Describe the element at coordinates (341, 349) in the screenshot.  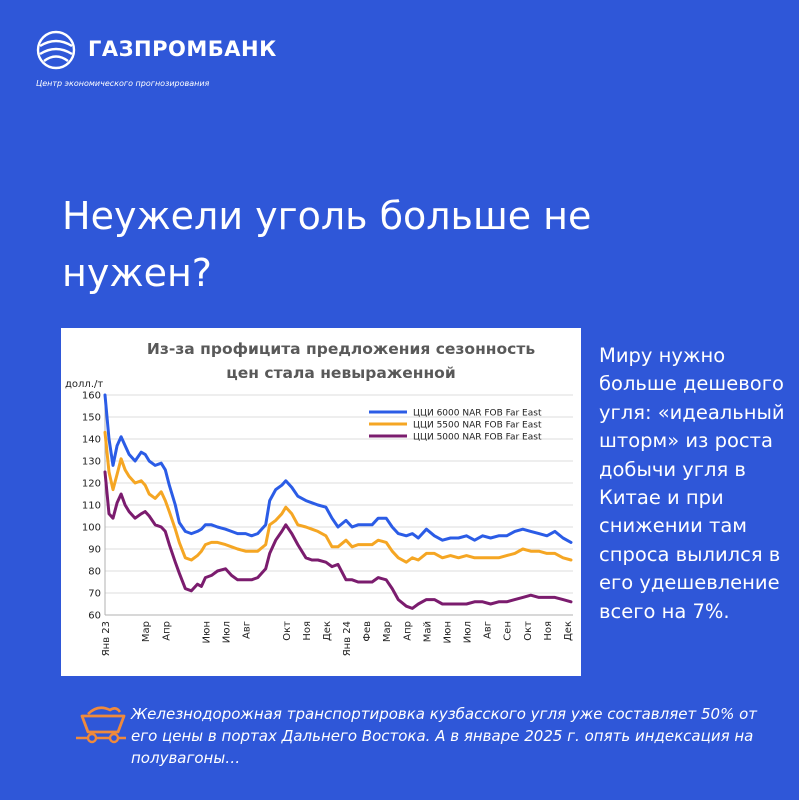
I see `chart-title-line1: Из-за профицита предложения сезонность` at that location.